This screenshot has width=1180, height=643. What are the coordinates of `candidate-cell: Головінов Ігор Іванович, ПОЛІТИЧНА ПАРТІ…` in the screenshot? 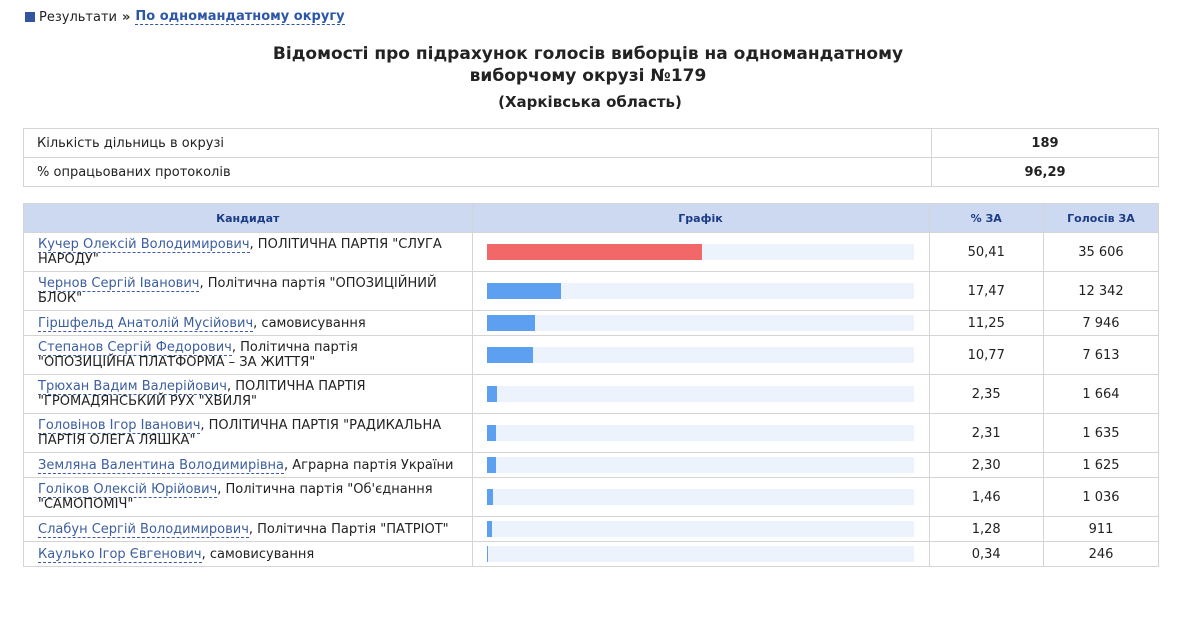 It's located at (248, 433).